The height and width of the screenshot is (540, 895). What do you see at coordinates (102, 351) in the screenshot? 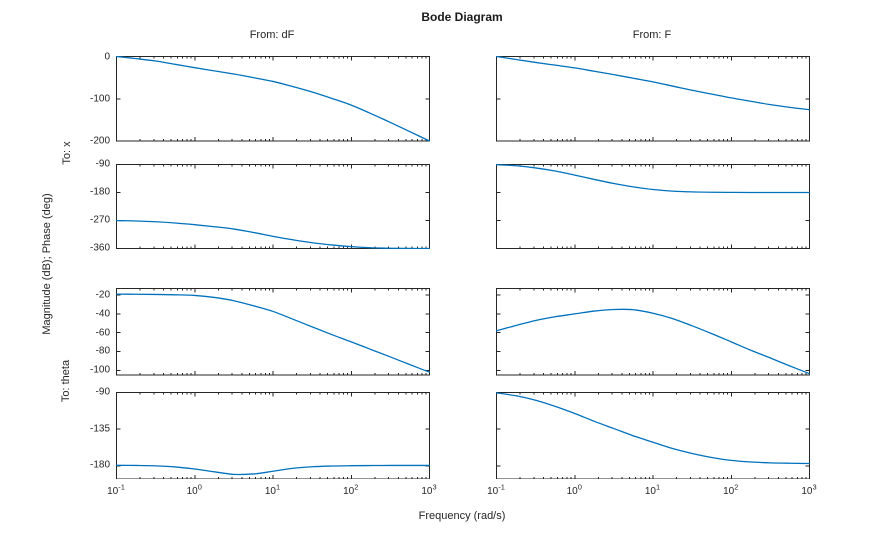
I see `y-tick-label: -80` at bounding box center [102, 351].